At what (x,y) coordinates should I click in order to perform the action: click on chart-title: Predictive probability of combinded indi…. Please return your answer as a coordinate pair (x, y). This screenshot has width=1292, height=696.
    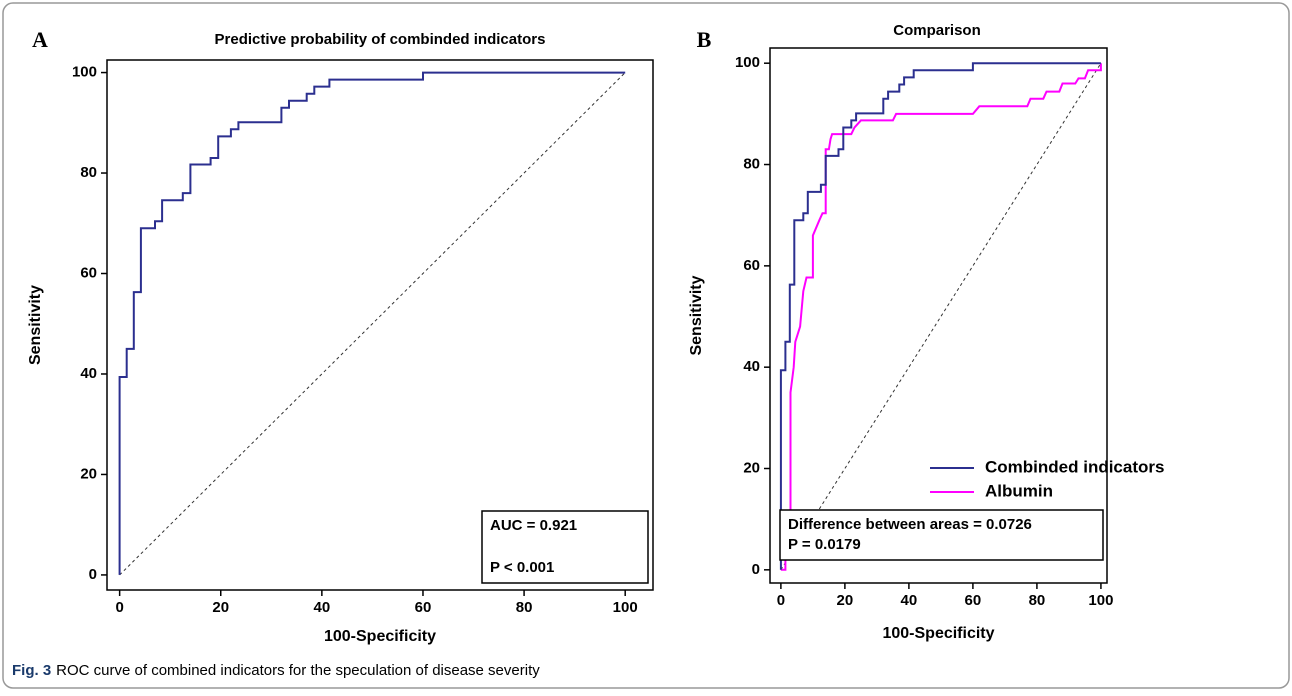
    Looking at the image, I should click on (380, 39).